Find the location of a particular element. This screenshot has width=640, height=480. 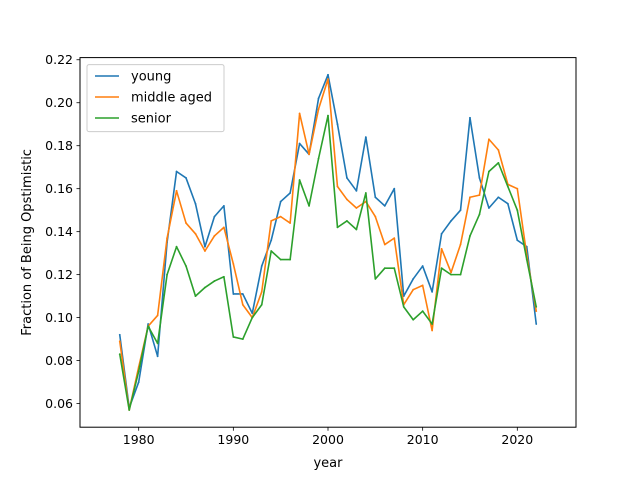

y-tick-label-0.16: 0.16 is located at coordinates (59, 188).